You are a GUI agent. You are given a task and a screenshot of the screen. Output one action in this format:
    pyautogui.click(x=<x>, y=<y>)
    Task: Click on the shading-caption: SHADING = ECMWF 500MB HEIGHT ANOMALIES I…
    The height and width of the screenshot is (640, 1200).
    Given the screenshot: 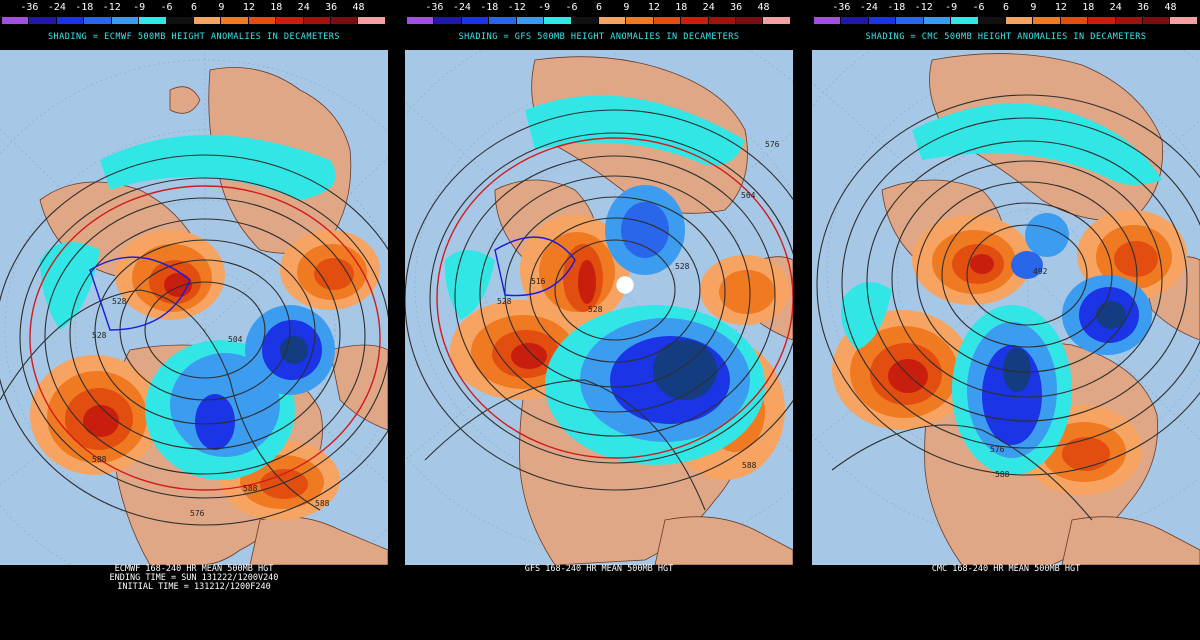 What is the action you would take?
    pyautogui.click(x=194, y=37)
    